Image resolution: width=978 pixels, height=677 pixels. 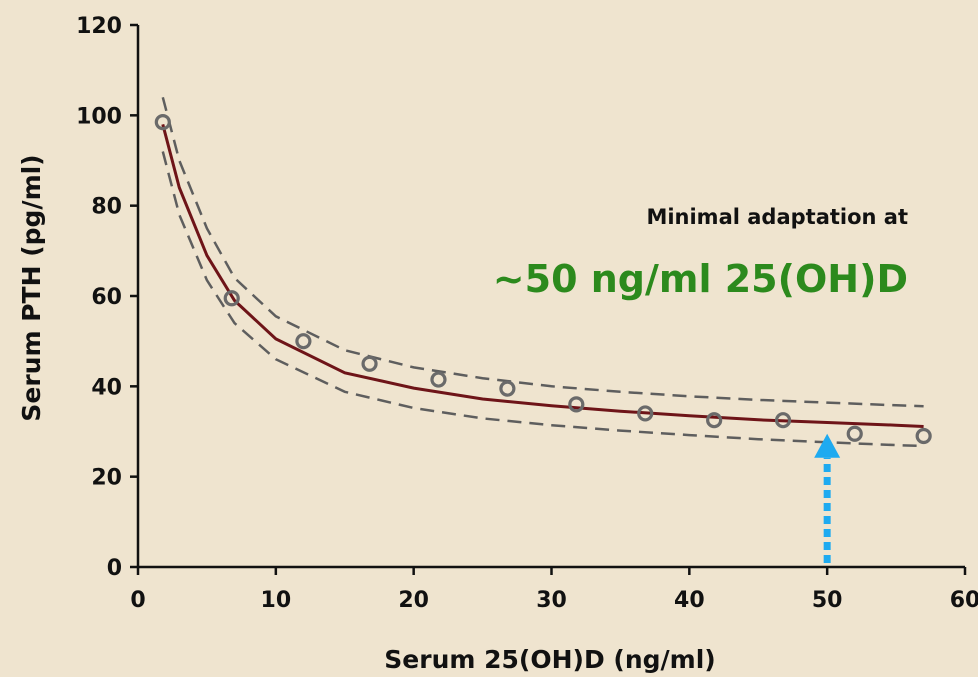 What do you see at coordinates (827, 445) in the screenshot?
I see `arrow-head` at bounding box center [827, 445].